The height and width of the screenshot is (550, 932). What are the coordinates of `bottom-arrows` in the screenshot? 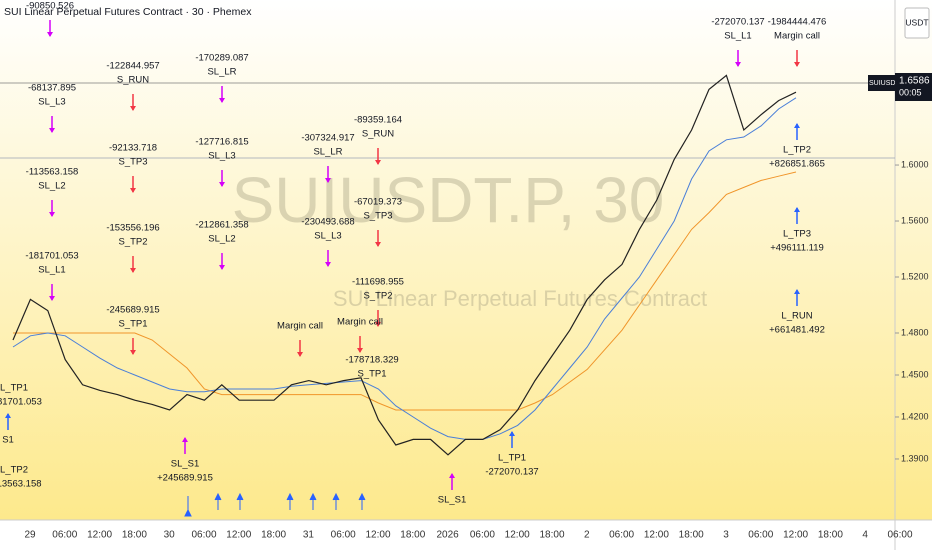 It's located at (275, 504).